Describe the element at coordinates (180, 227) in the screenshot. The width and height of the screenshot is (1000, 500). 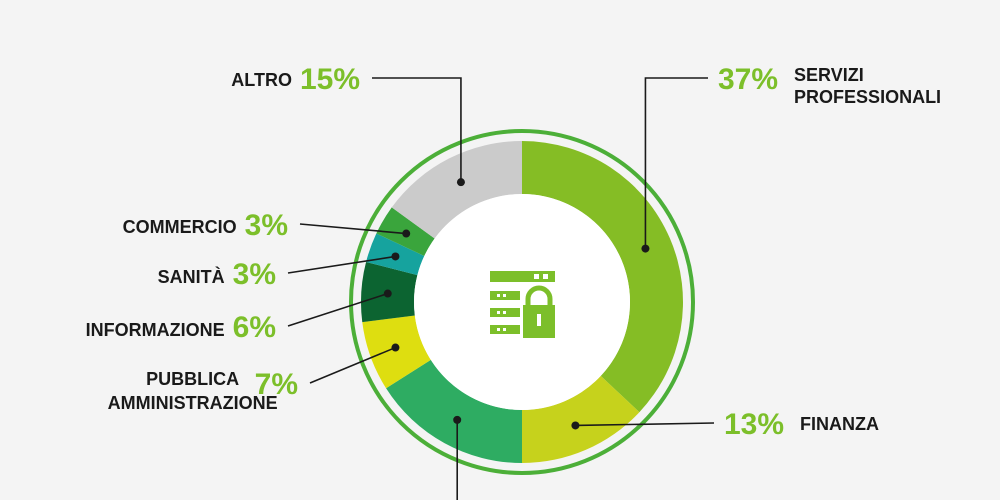
I see `slice-category-label: COMMERCIO` at that location.